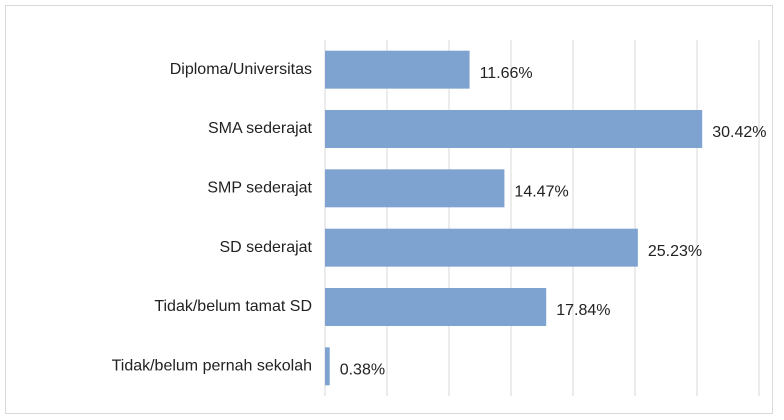 The width and height of the screenshot is (784, 420). What do you see at coordinates (241, 69) in the screenshot?
I see `y-tick-label: Diploma/Universitas` at bounding box center [241, 69].